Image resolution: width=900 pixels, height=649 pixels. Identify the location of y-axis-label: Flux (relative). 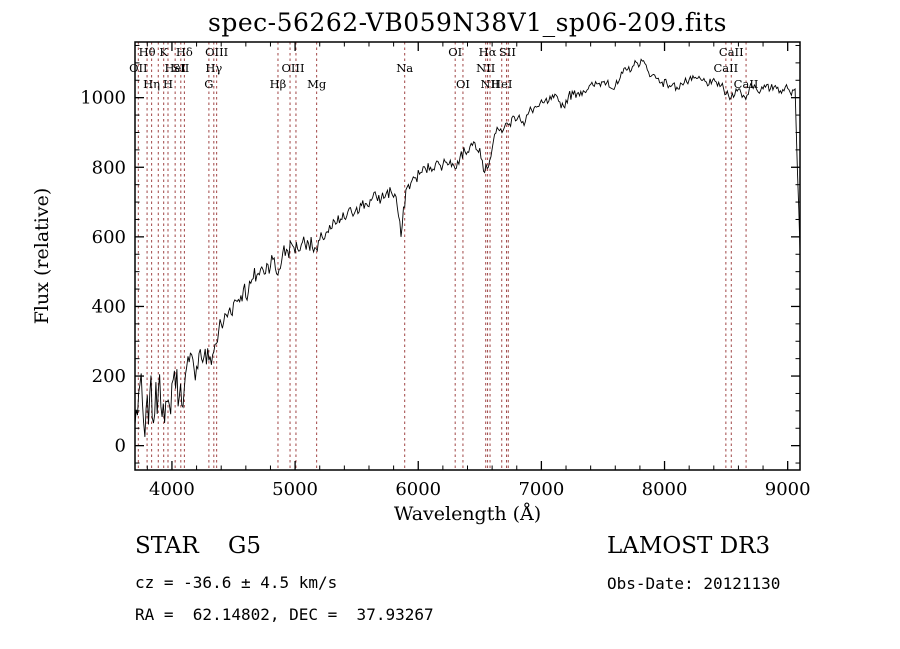
(42, 256).